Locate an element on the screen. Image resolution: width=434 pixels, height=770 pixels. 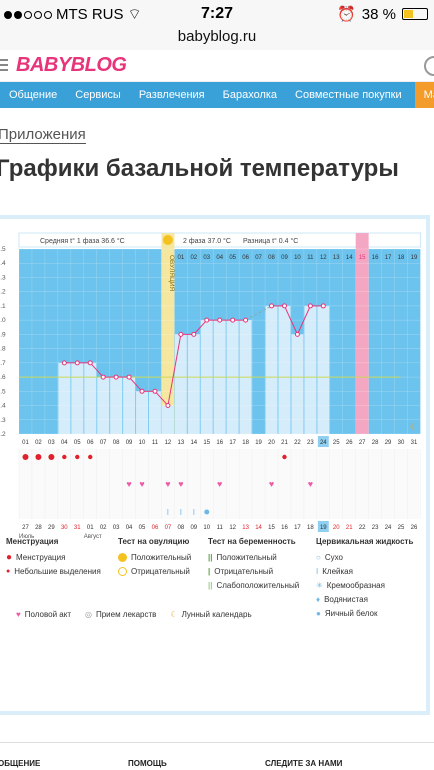
cycle-day-label: 15 is located at coordinates (206, 443).